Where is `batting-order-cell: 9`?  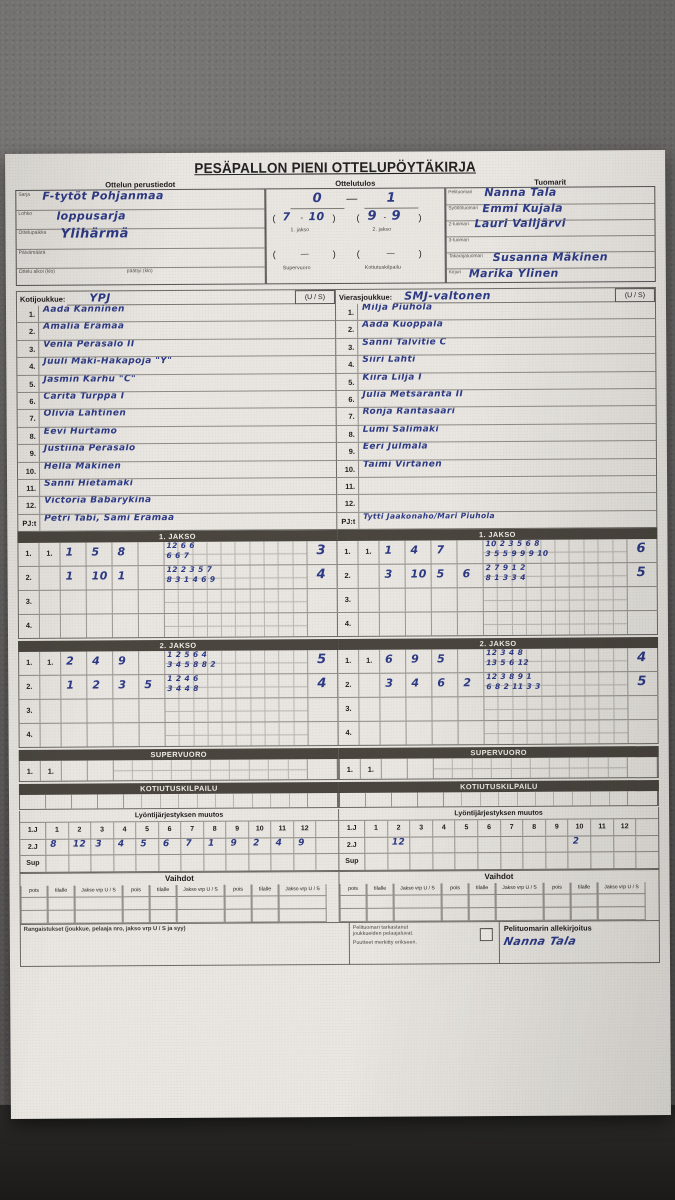 batting-order-cell: 9 is located at coordinates (305, 845).